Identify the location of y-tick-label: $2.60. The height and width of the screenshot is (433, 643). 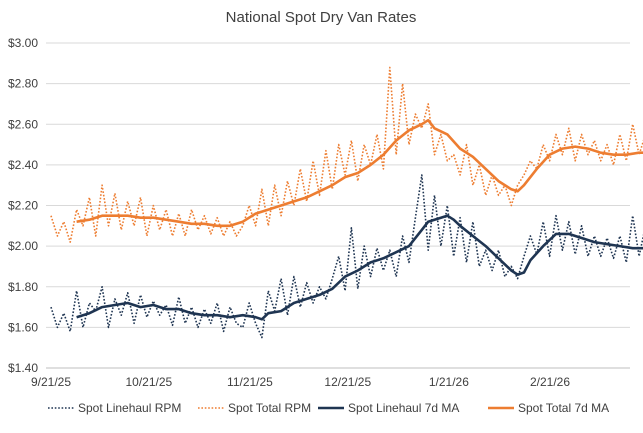
(23, 124).